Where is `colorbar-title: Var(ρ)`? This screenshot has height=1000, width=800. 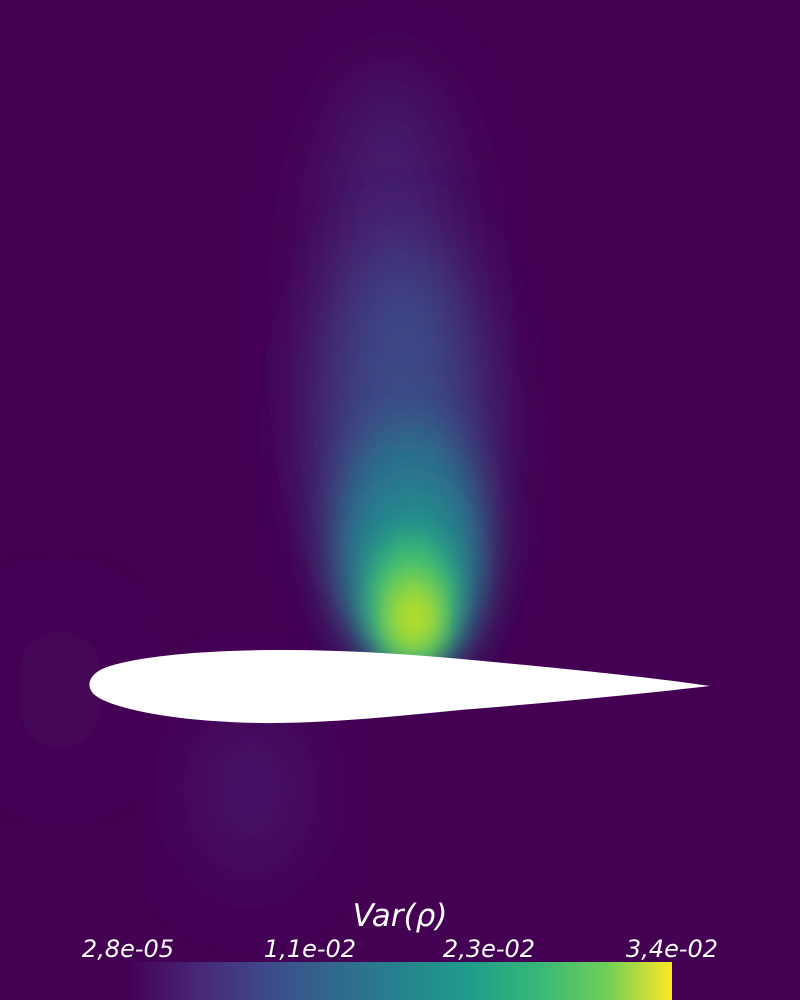 colorbar-title: Var(ρ) is located at coordinates (400, 916).